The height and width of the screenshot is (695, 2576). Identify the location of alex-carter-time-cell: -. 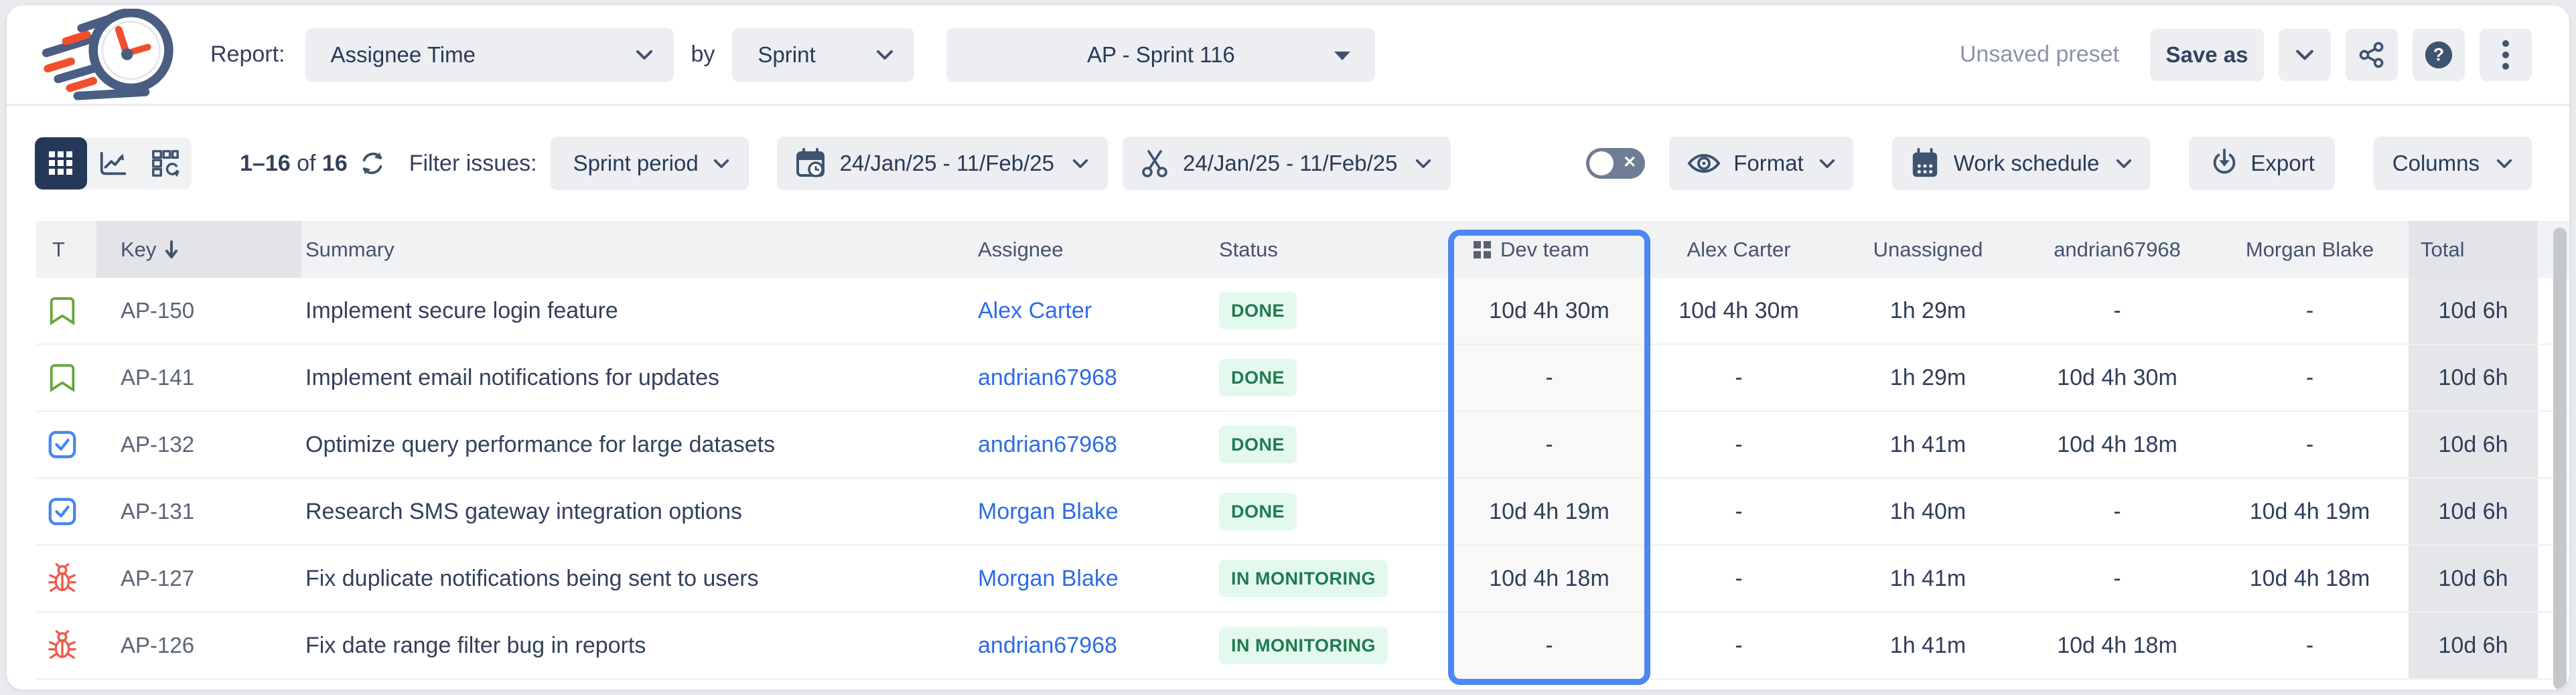
(1739, 444).